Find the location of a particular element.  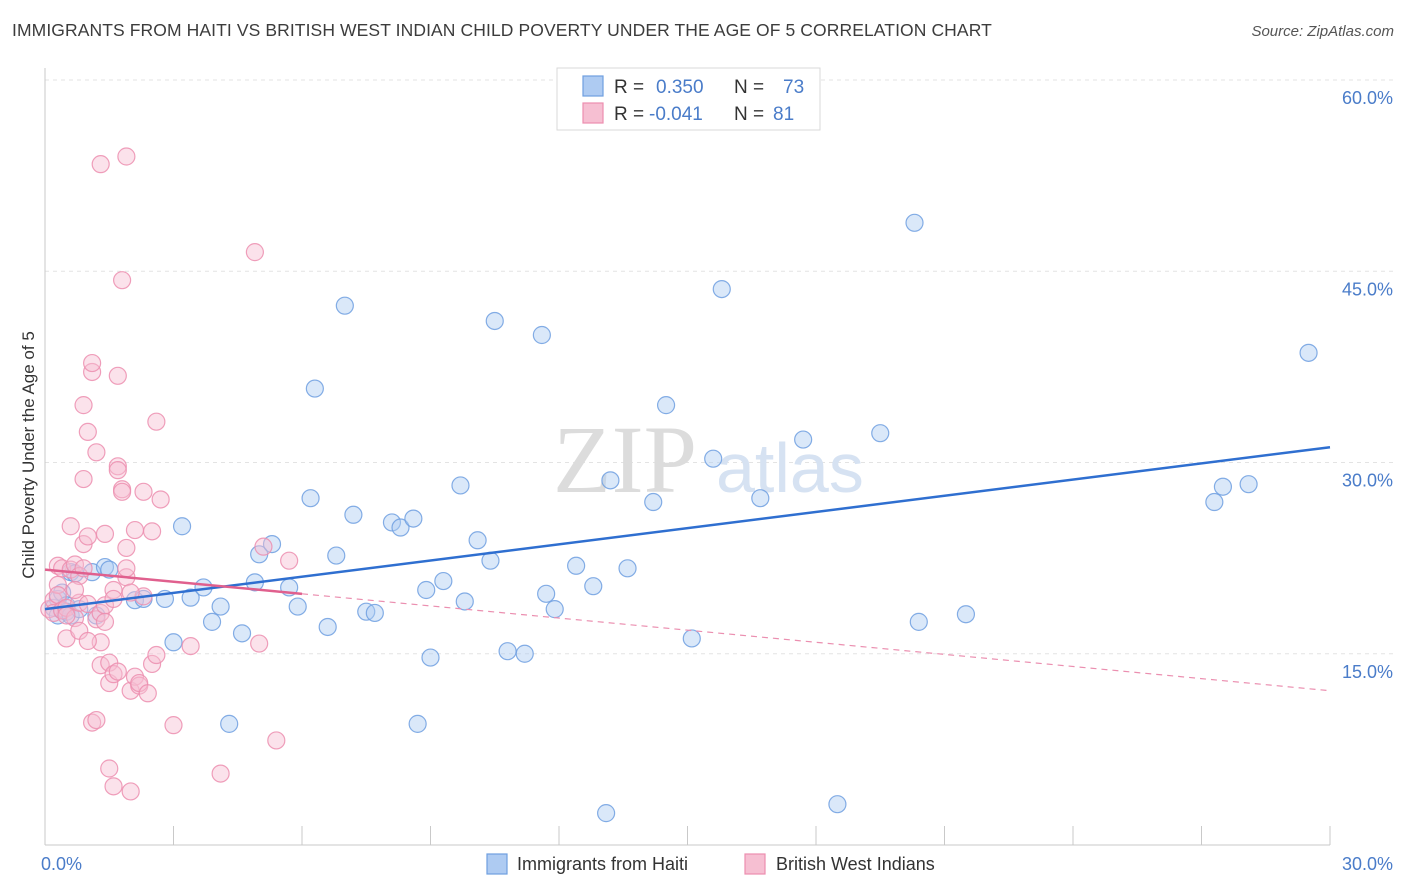

stats-r-label-2: R = is located at coordinates (629, 114).